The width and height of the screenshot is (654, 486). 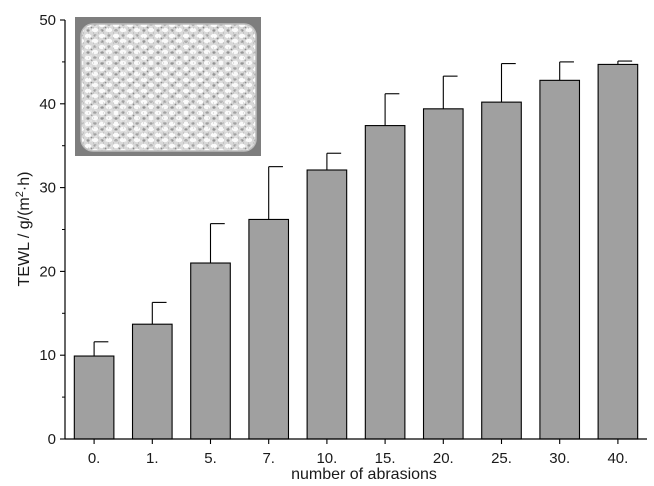 What do you see at coordinates (617, 458) in the screenshot?
I see `x-tick-label: 40.` at bounding box center [617, 458].